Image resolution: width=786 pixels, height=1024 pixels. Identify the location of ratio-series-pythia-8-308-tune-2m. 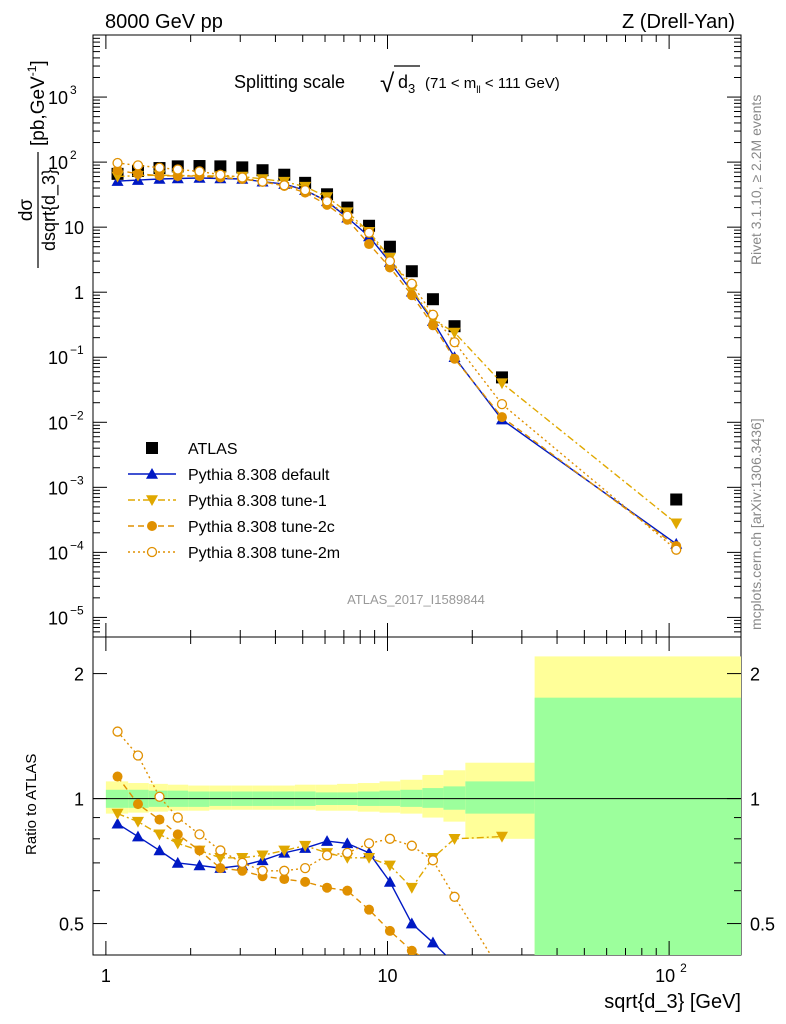
(309, 852).